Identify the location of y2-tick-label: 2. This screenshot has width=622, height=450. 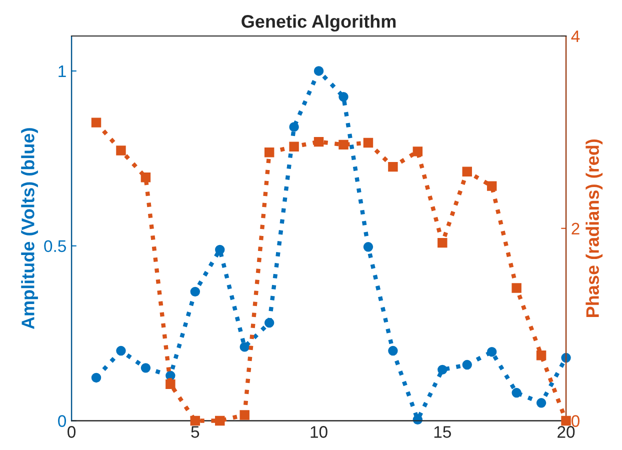
(576, 228).